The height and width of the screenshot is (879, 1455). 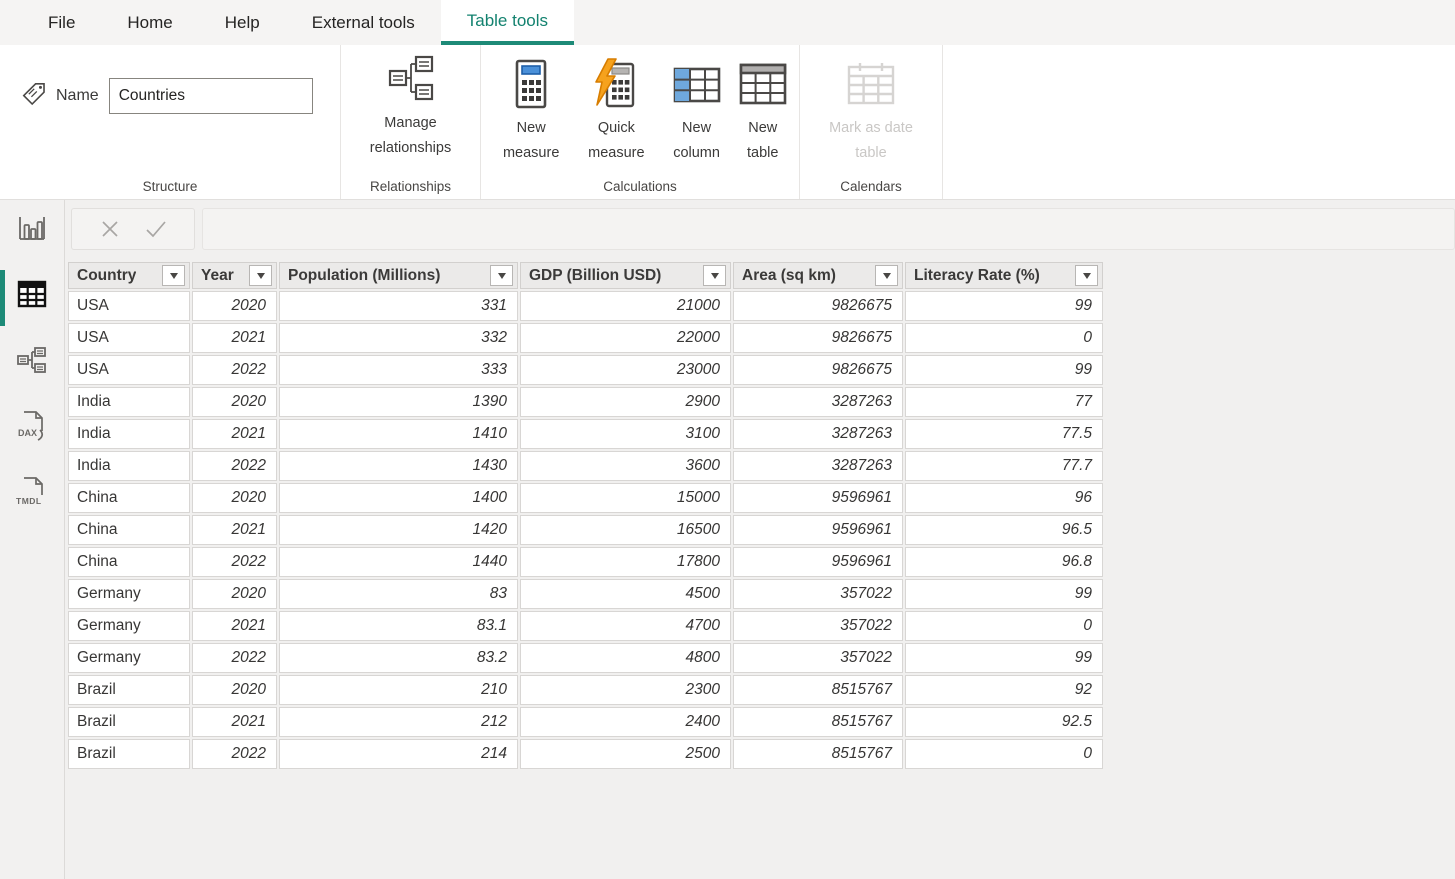 I want to click on new-measure-button: New measure, so click(x=531, y=112).